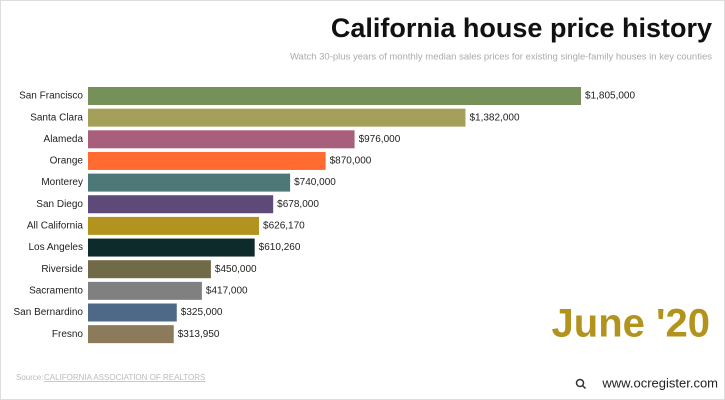 This screenshot has height=400, width=725. What do you see at coordinates (51, 96) in the screenshot?
I see `category-label: San Francisco` at bounding box center [51, 96].